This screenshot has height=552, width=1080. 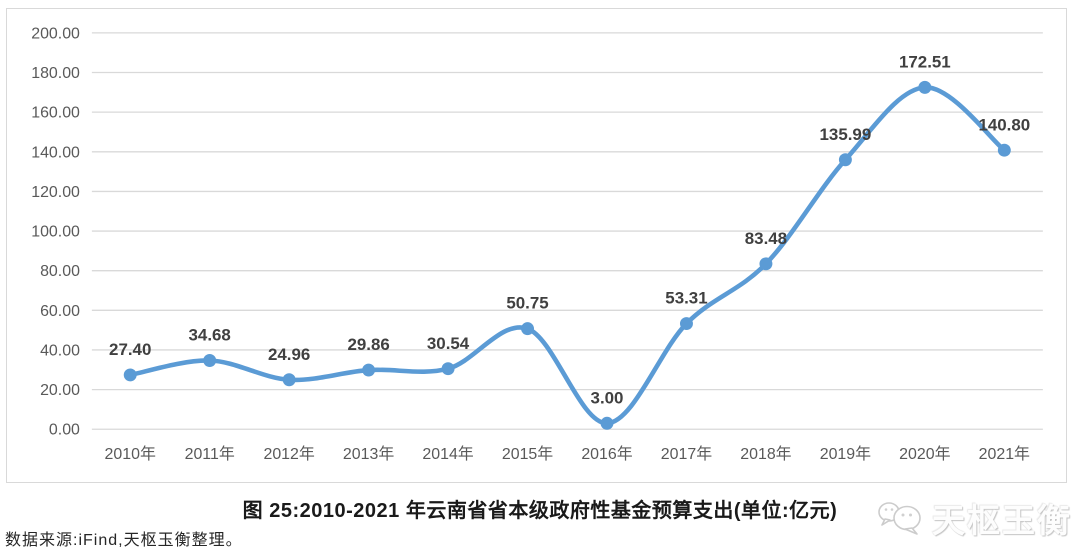 I want to click on data-point-label: 29.86, so click(x=368, y=344).